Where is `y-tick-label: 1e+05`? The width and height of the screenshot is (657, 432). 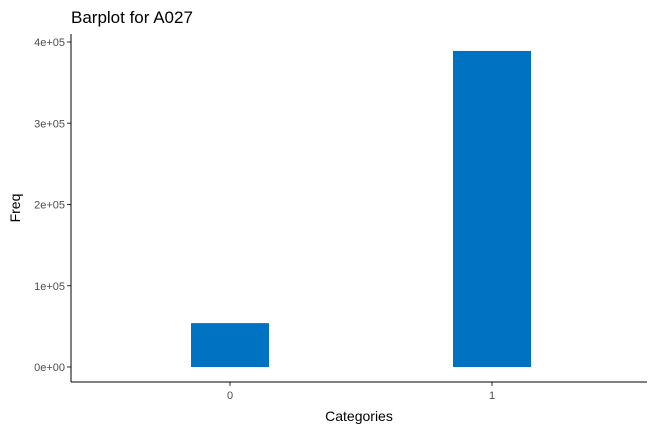 y-tick-label: 1e+05 is located at coordinates (49, 287).